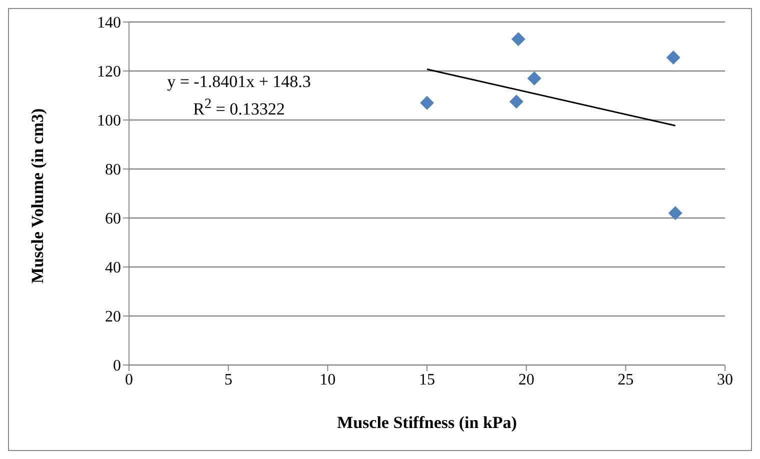  What do you see at coordinates (109, 23) in the screenshot?
I see `y-tick-label: 140` at bounding box center [109, 23].